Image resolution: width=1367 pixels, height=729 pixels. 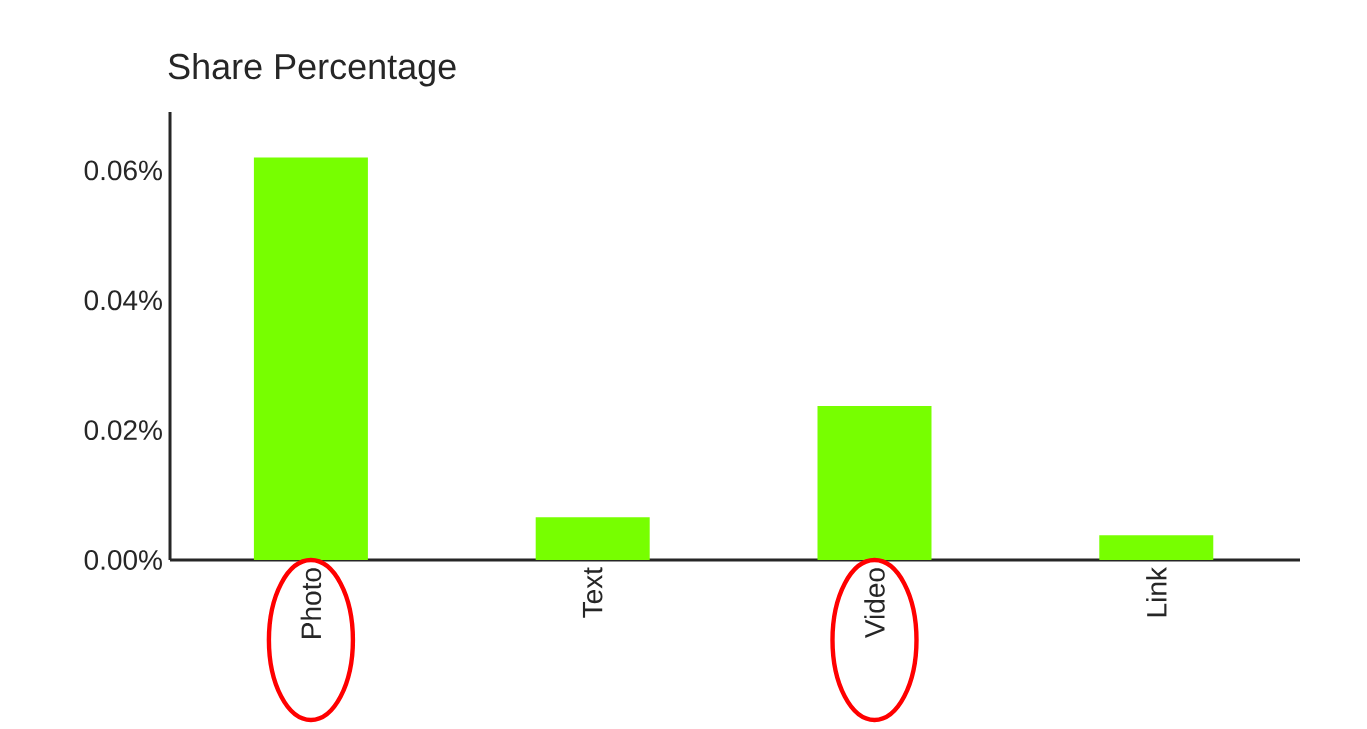 I want to click on y-tick-label: 0.06%, so click(x=123, y=170).